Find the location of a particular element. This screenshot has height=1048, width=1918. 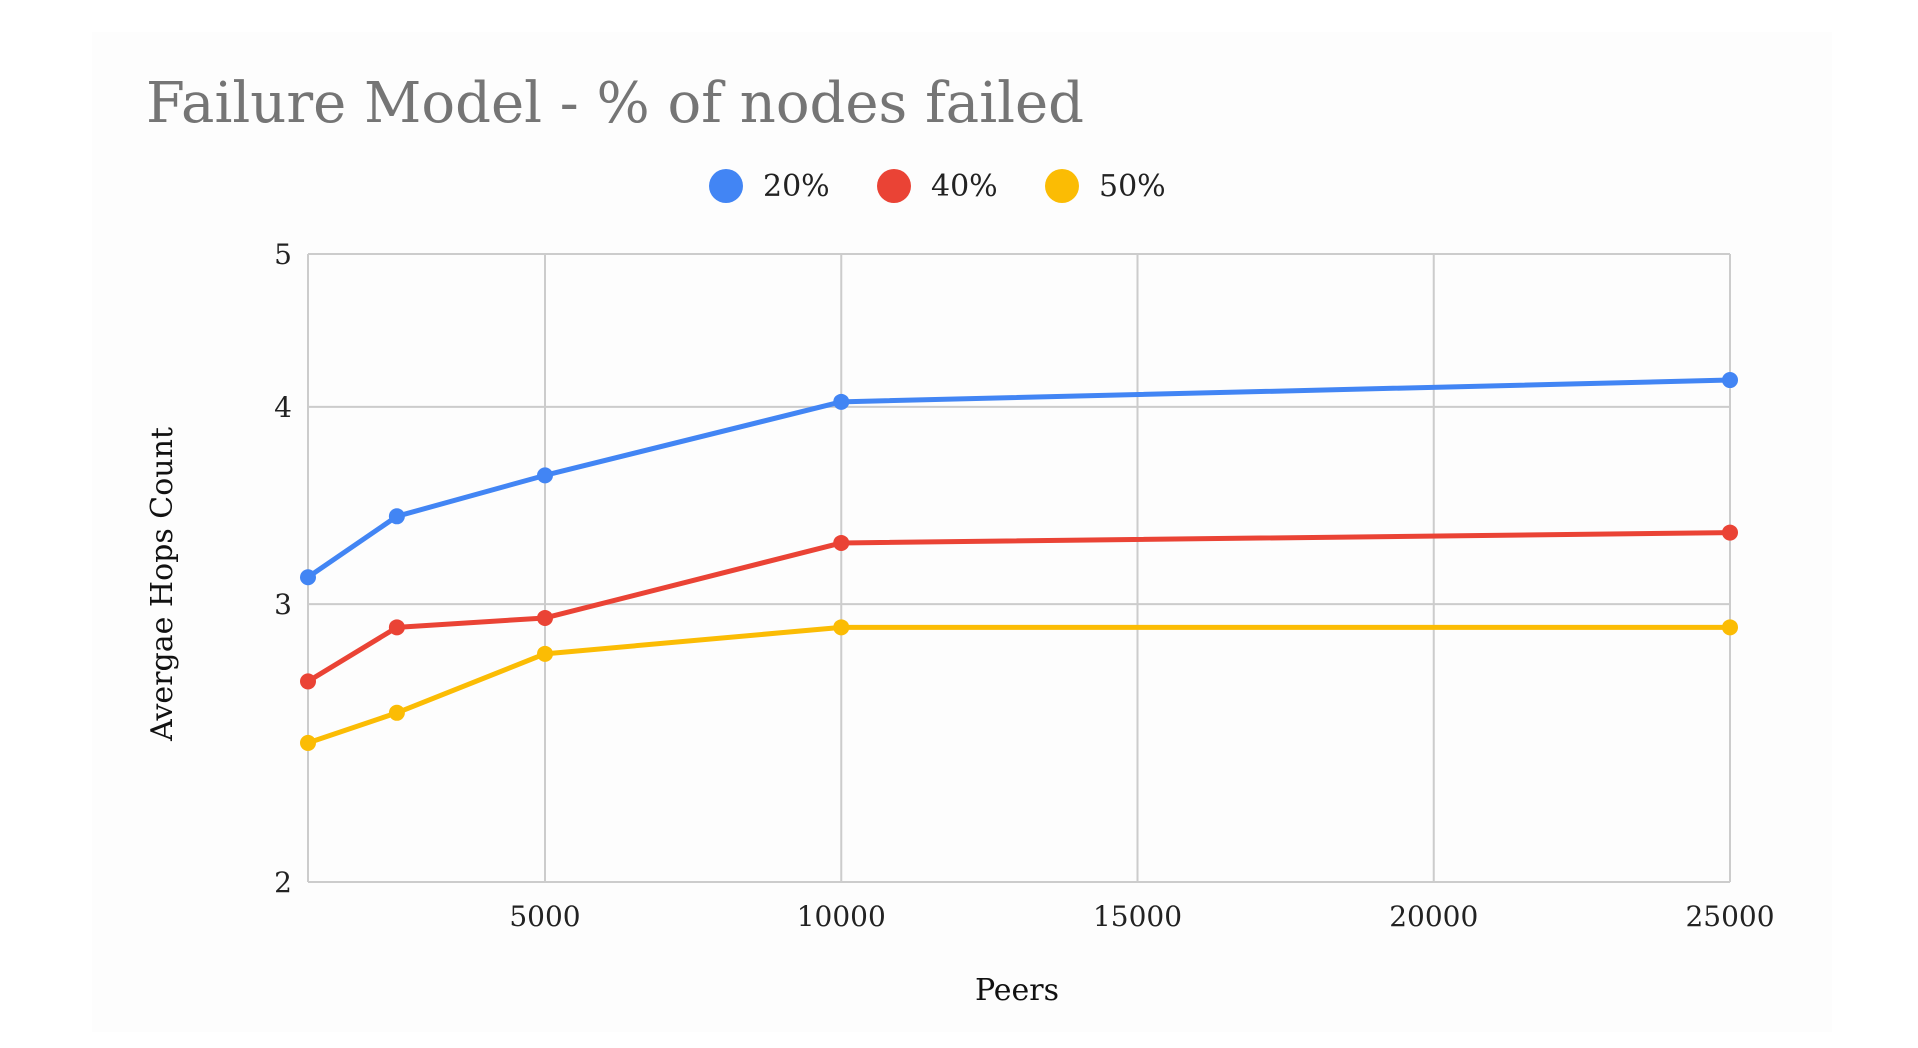

y-tick-label: 2 is located at coordinates (283, 882).